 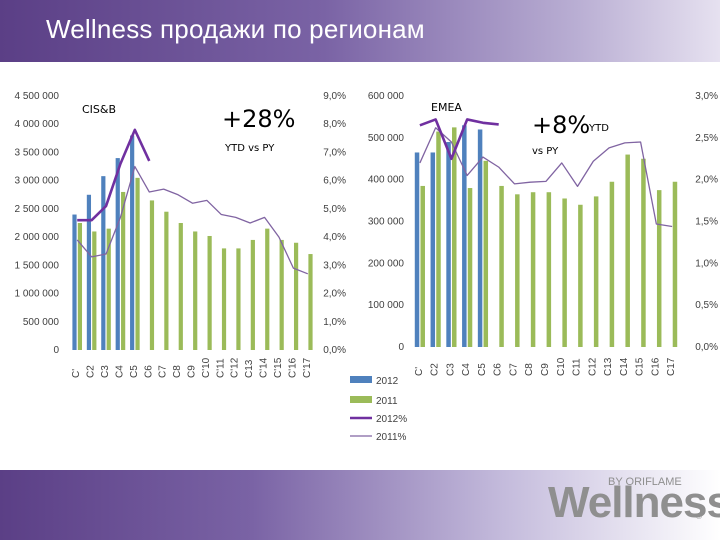 I want to click on growth-subtitle: YTD vs PY, so click(x=249, y=148).